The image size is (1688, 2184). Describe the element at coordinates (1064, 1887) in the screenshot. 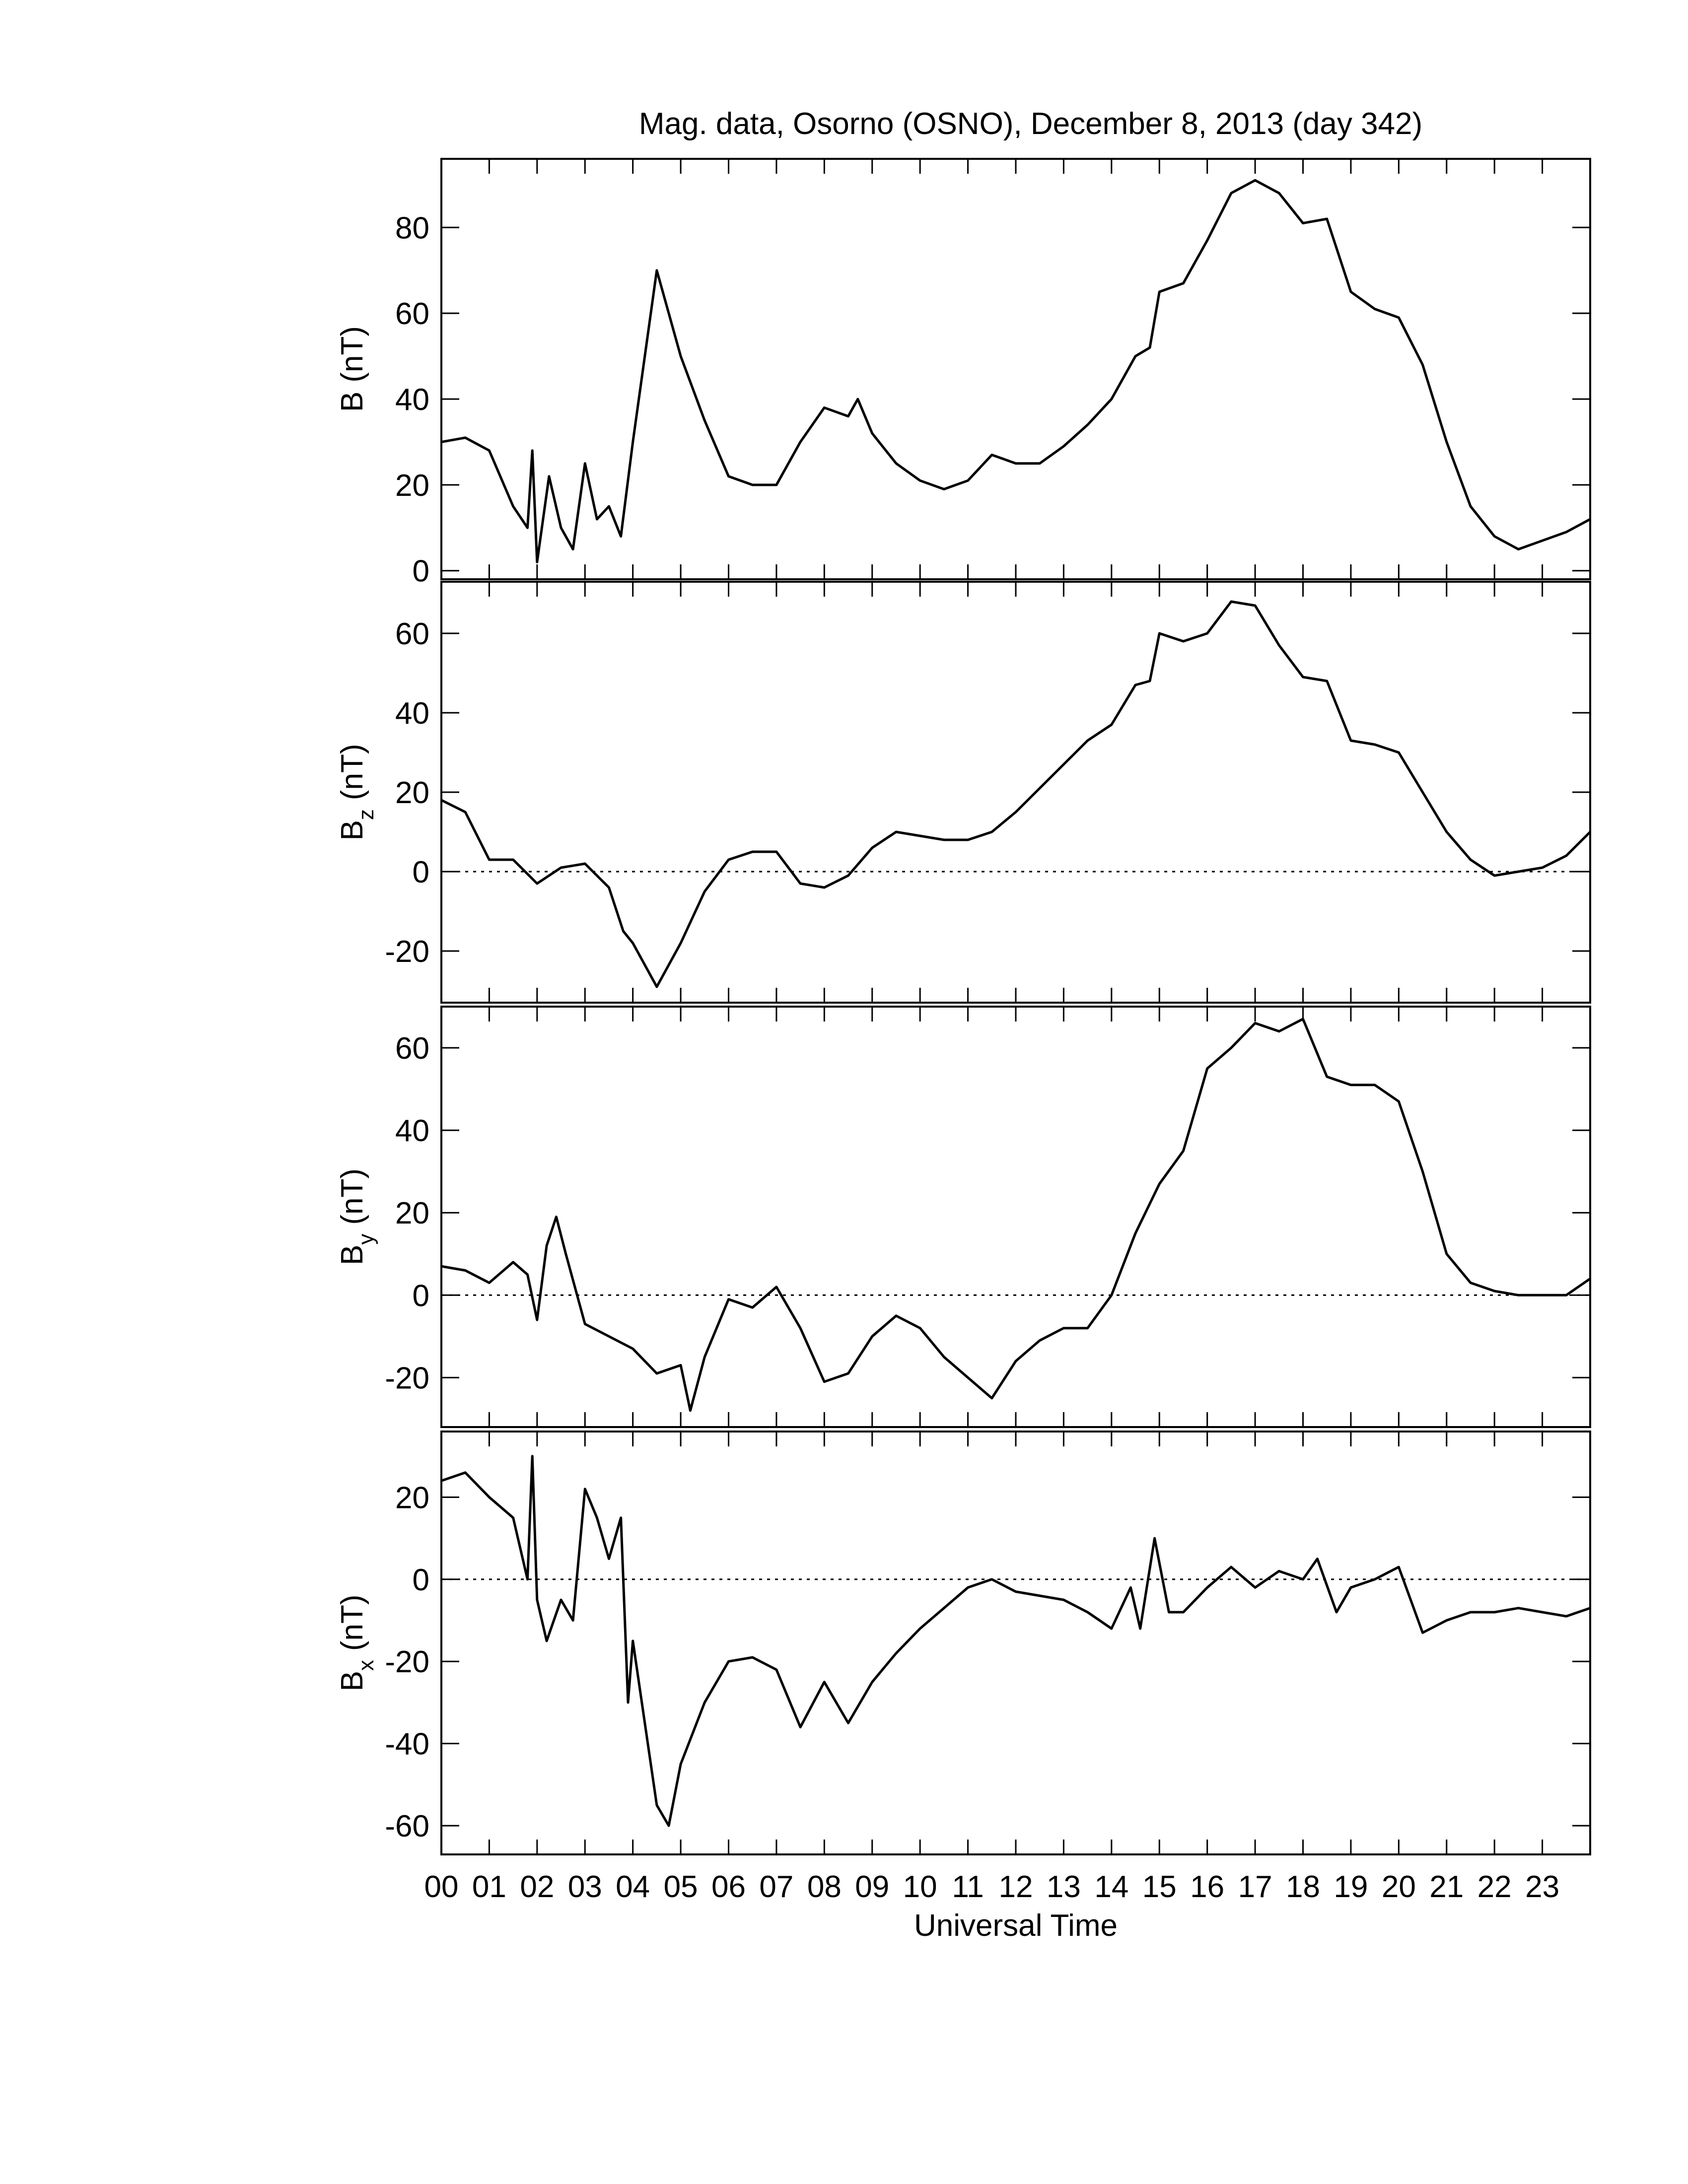

I see `x-tick-label: 13` at that location.